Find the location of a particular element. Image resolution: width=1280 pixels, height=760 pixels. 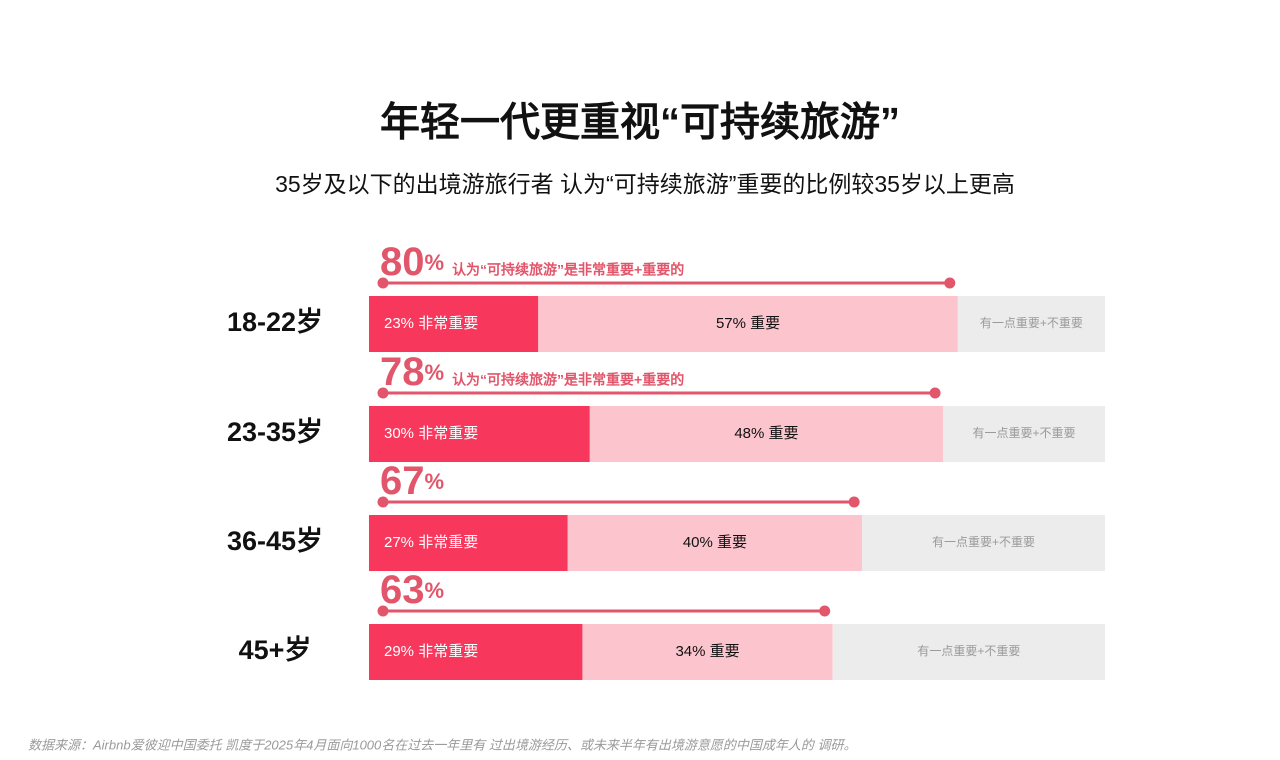

value-label: 57% 重要 is located at coordinates (748, 323).